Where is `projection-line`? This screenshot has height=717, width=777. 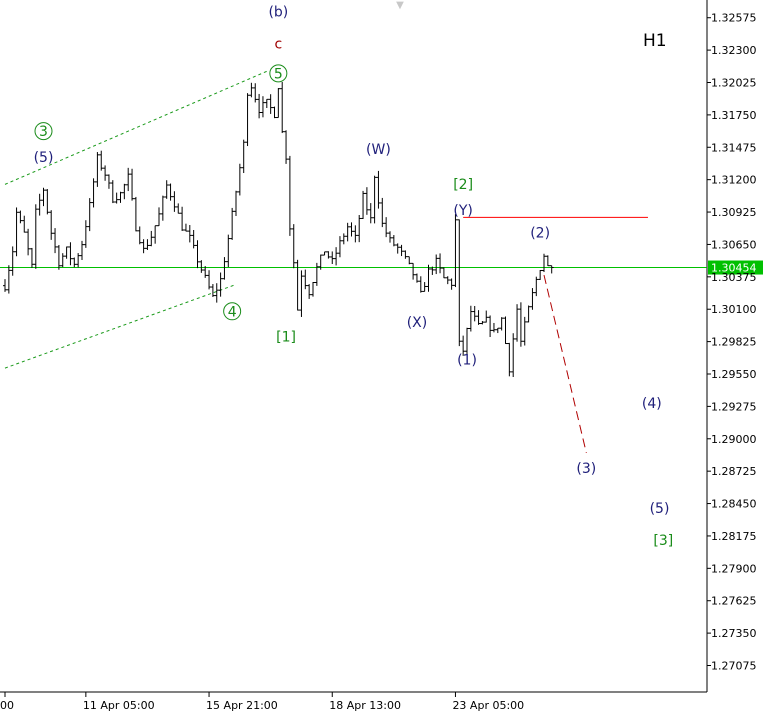
projection-line is located at coordinates (565, 364).